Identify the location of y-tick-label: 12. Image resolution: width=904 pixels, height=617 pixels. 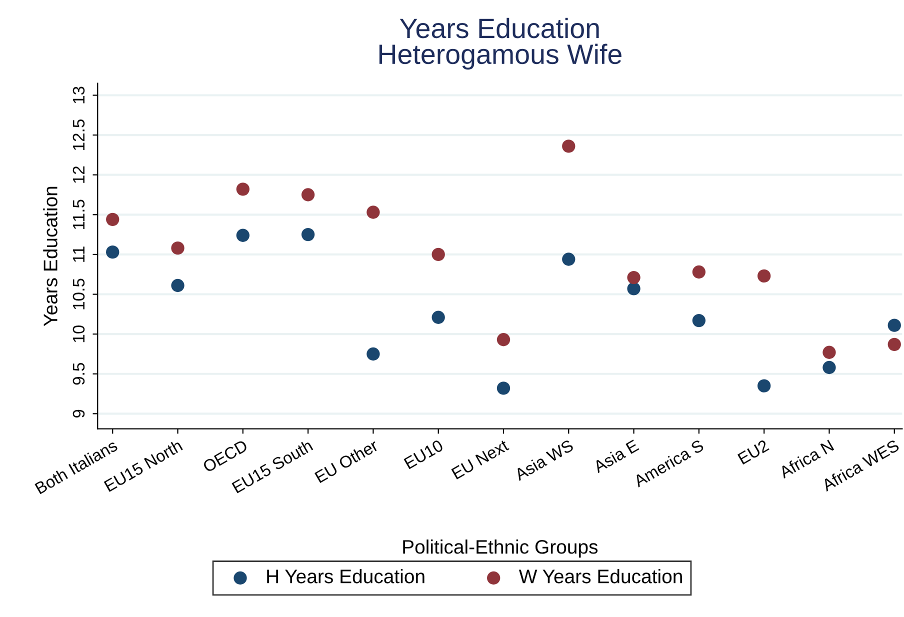
(78, 174).